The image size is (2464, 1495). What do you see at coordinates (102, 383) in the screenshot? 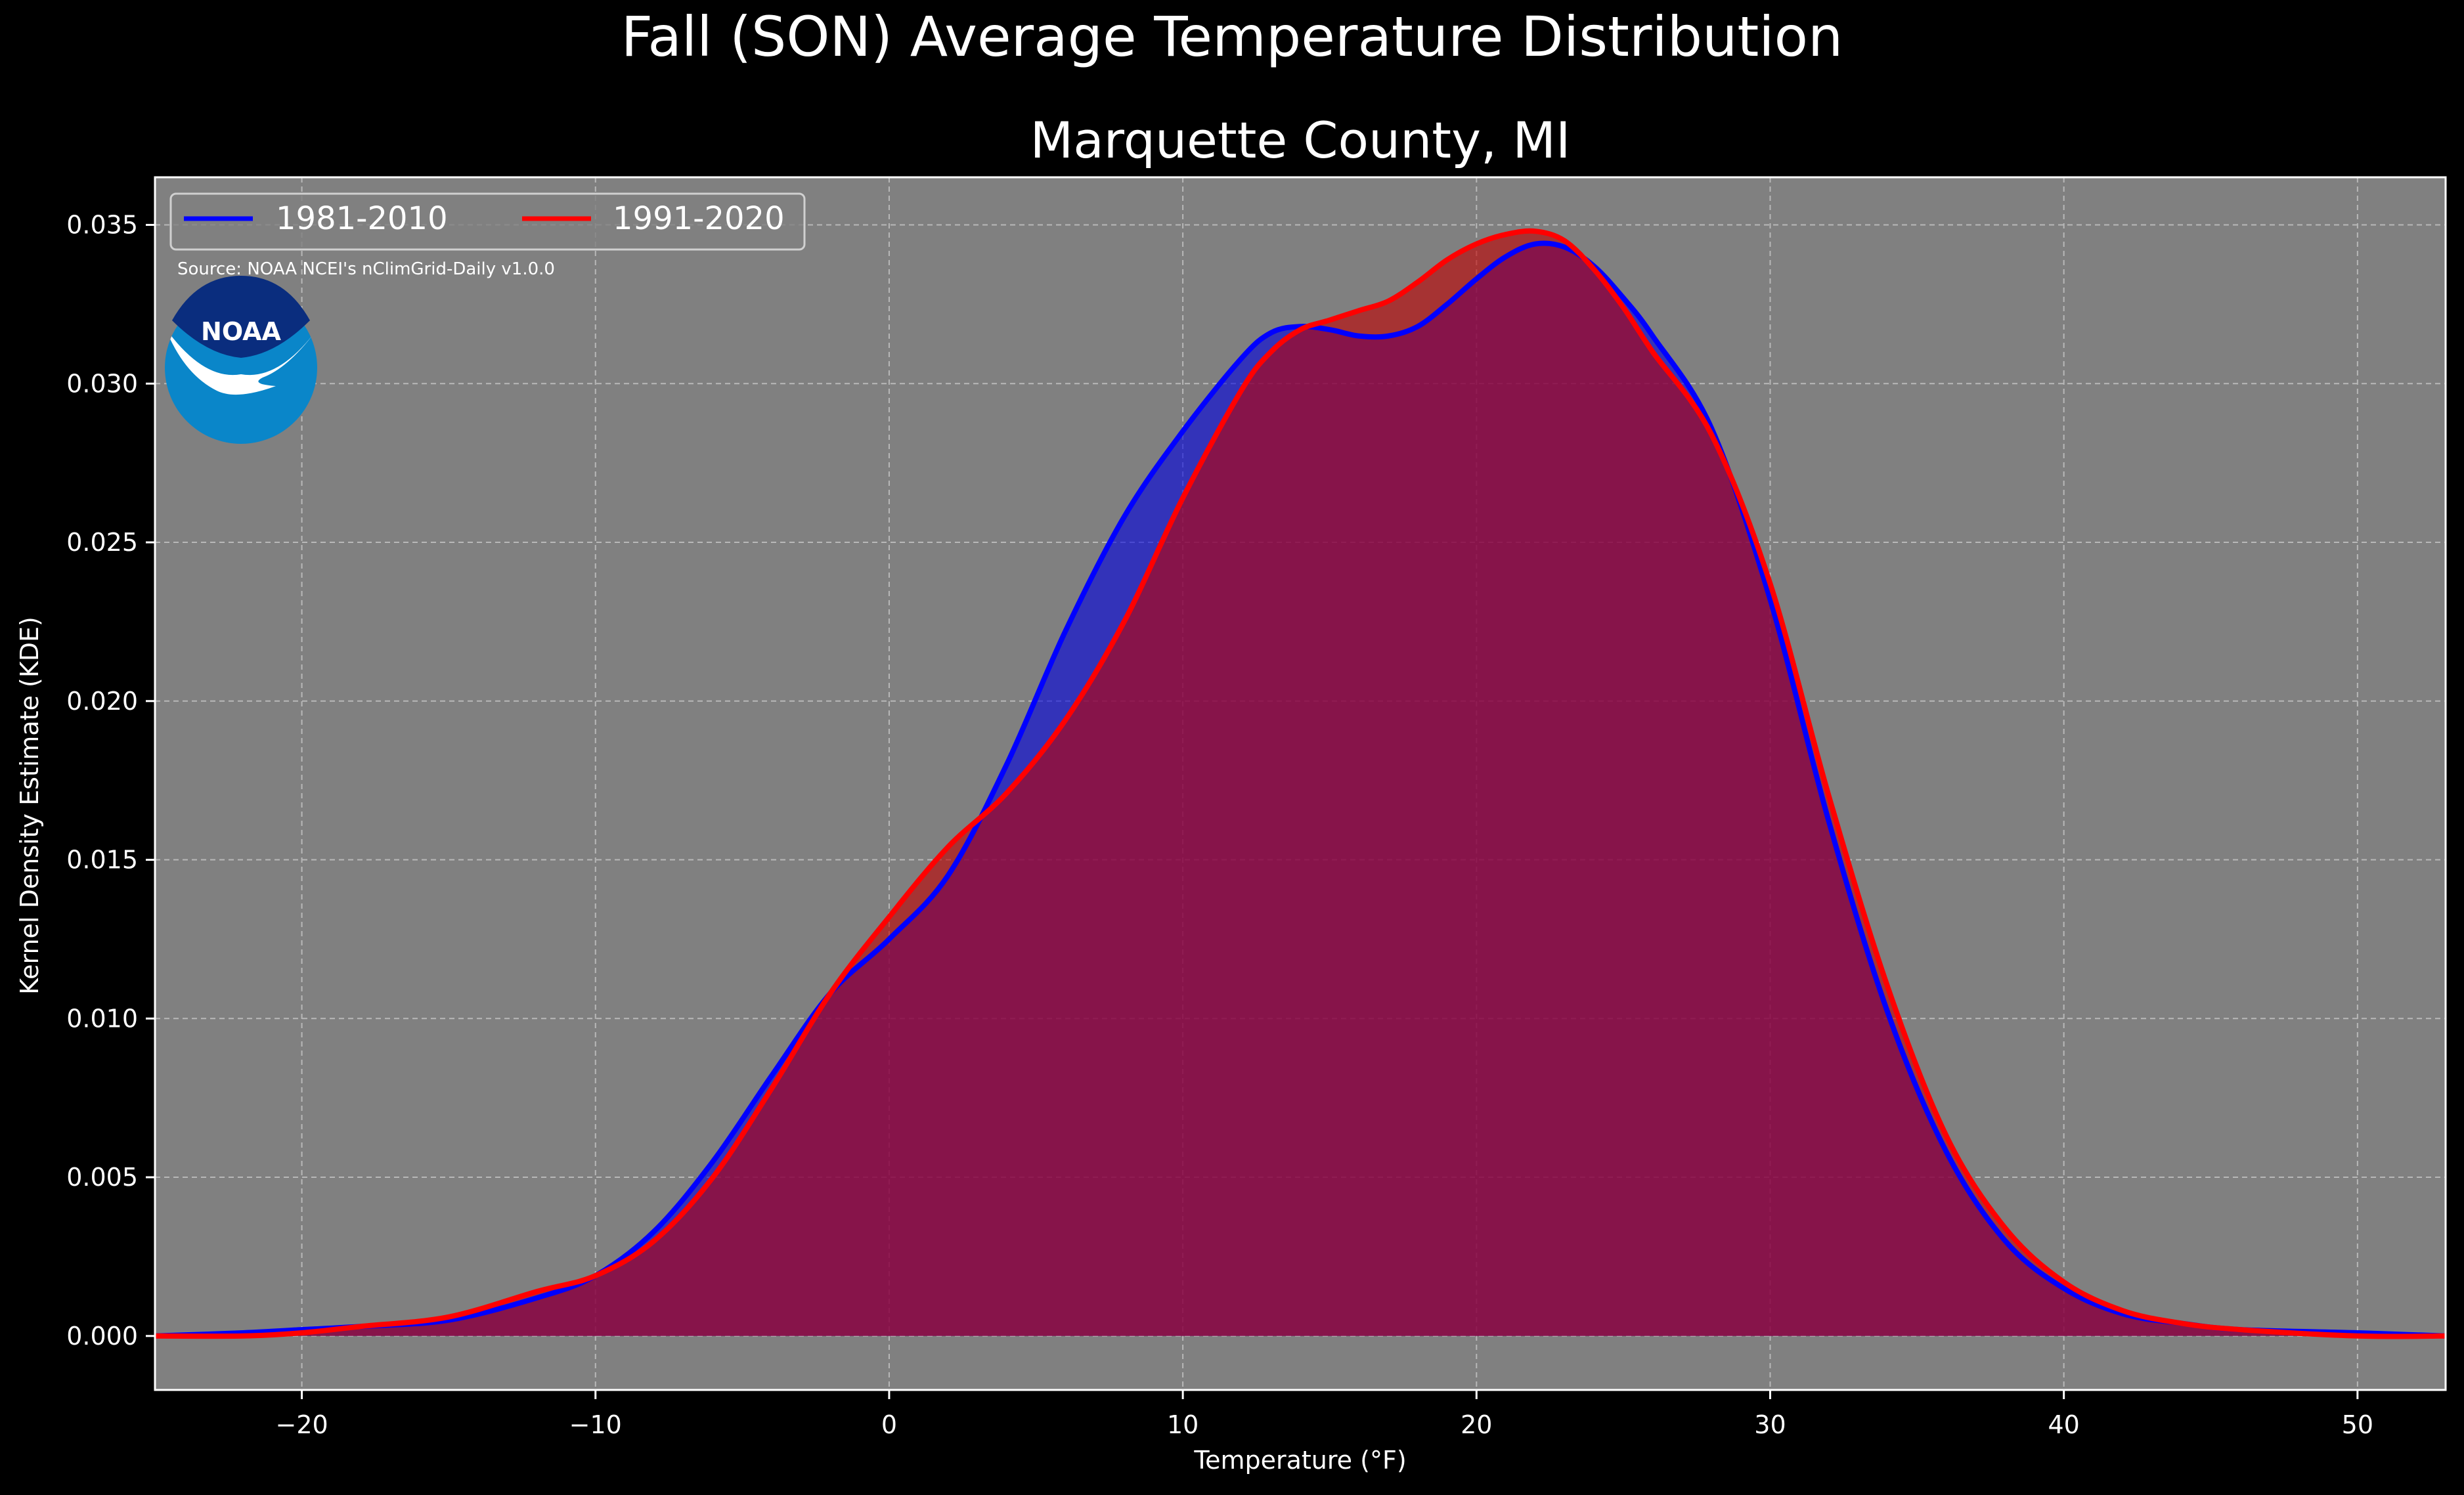
I see `y-tick-label: 0.030` at bounding box center [102, 383].